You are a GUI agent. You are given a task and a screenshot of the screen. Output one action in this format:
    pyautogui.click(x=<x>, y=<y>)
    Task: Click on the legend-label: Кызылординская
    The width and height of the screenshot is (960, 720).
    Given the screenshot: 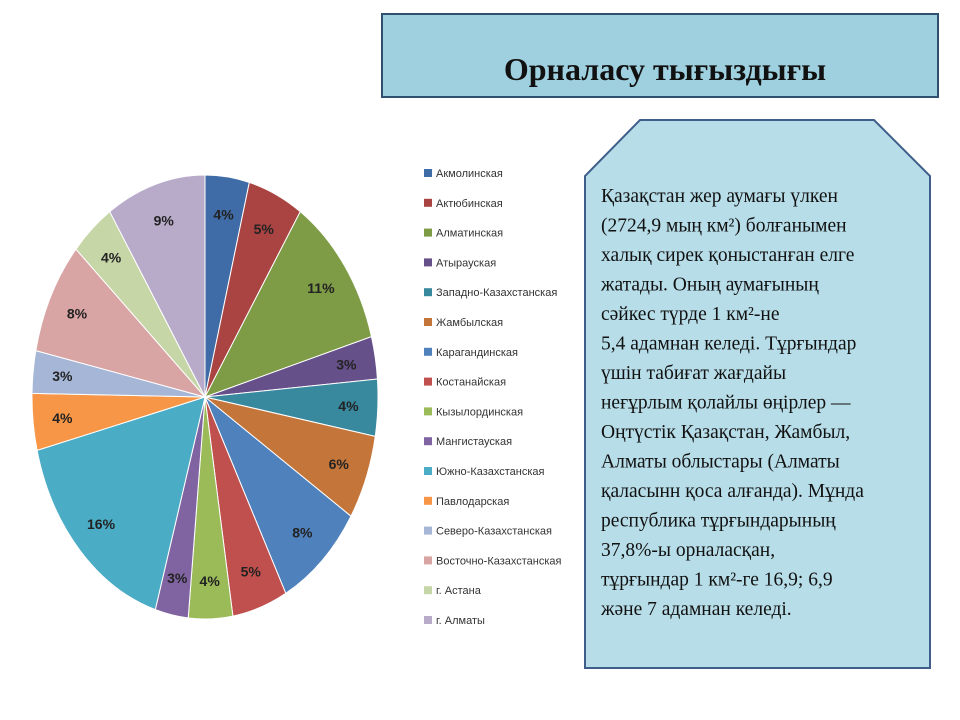 What is the action you would take?
    pyautogui.click(x=479, y=412)
    